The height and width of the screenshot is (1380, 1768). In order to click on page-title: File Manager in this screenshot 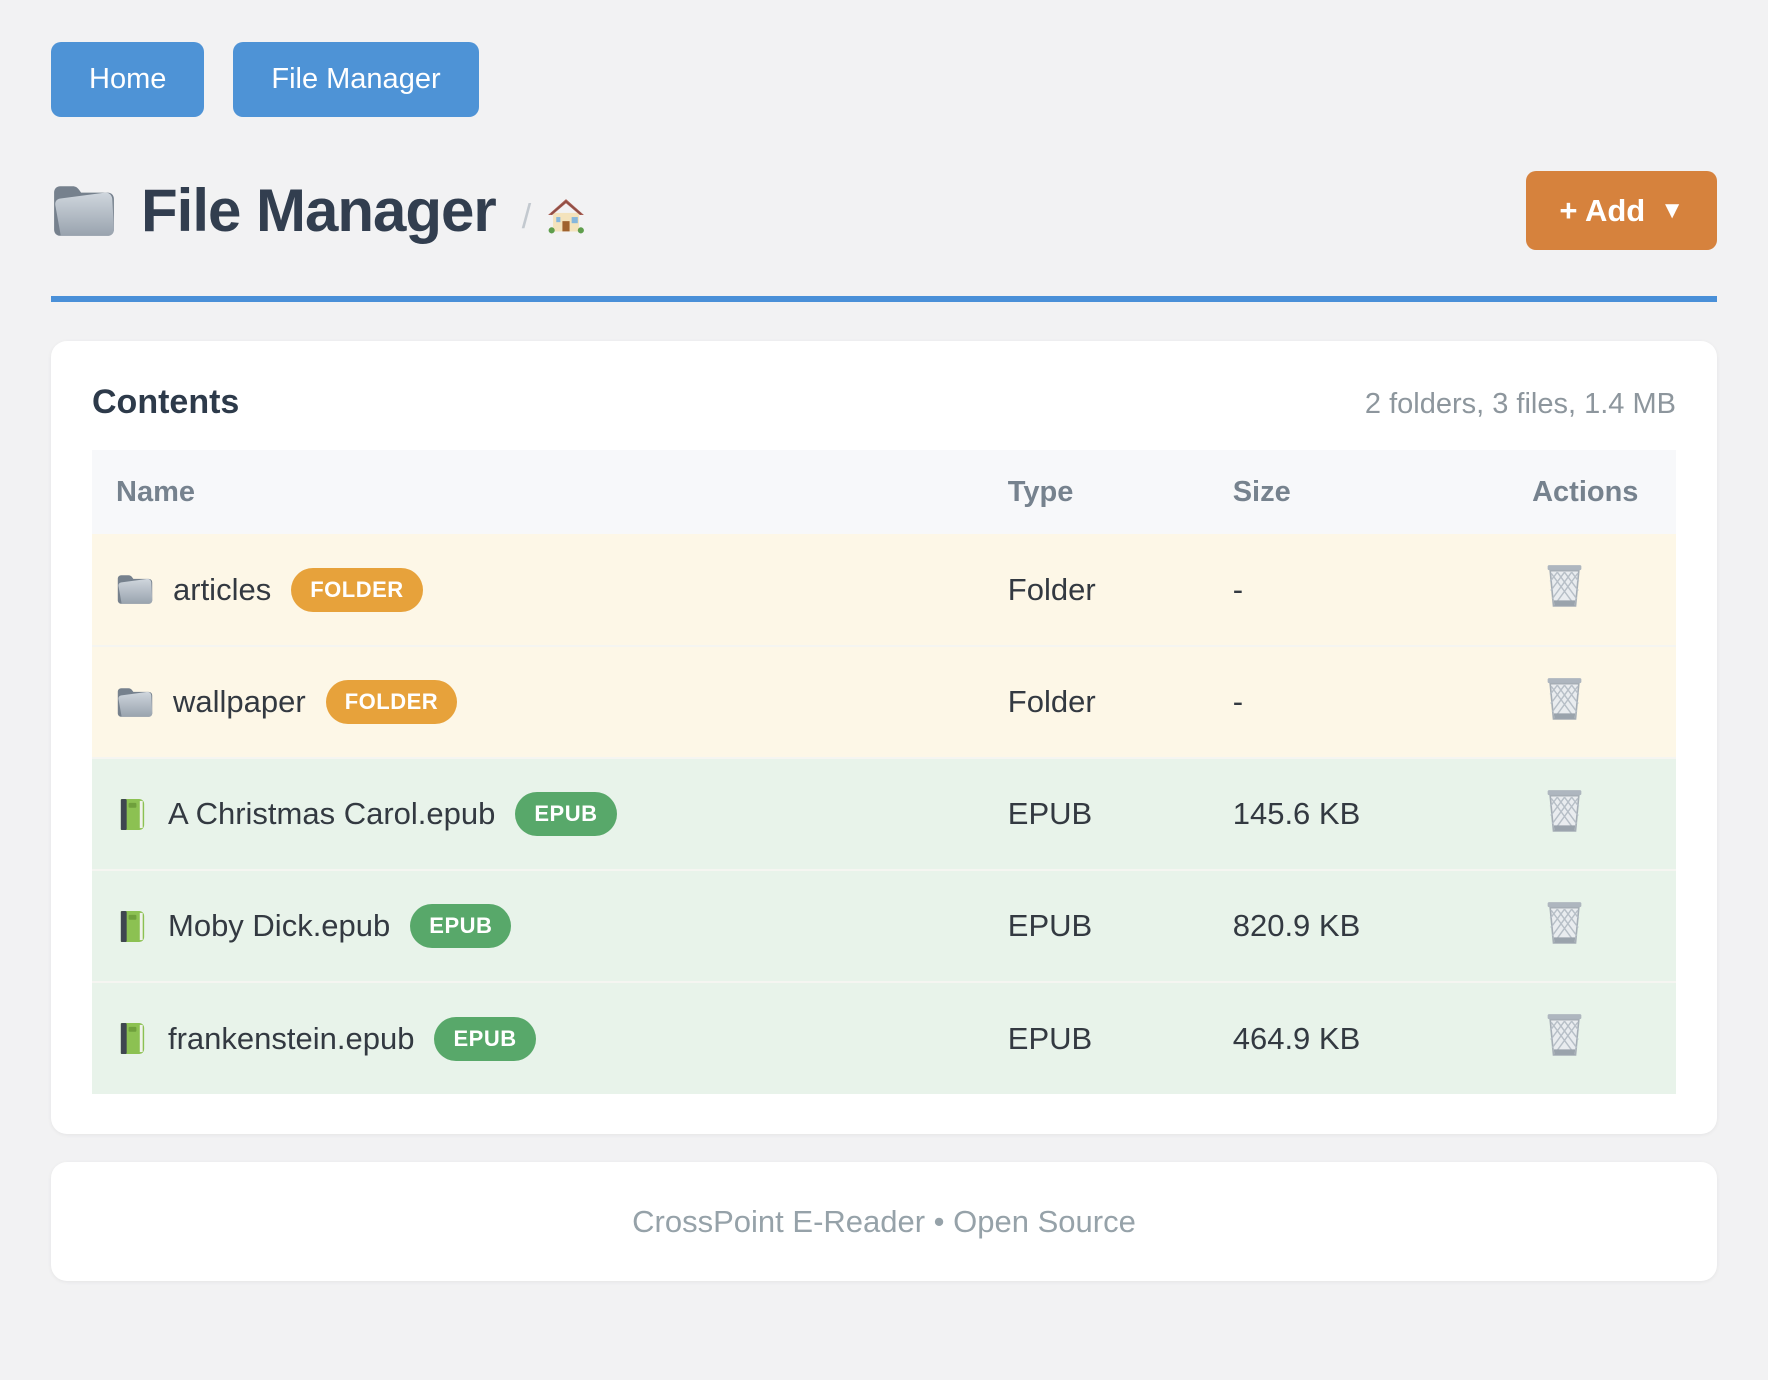, I will do `click(319, 210)`.